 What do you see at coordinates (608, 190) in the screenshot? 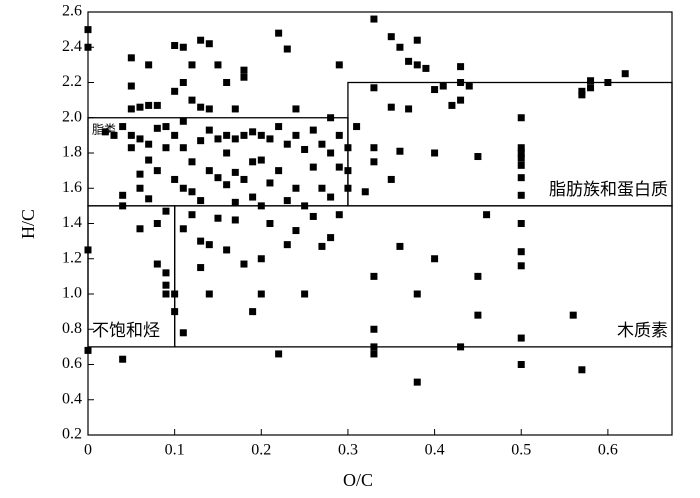
I see `region-label: 脂肪族和蛋白质` at bounding box center [608, 190].